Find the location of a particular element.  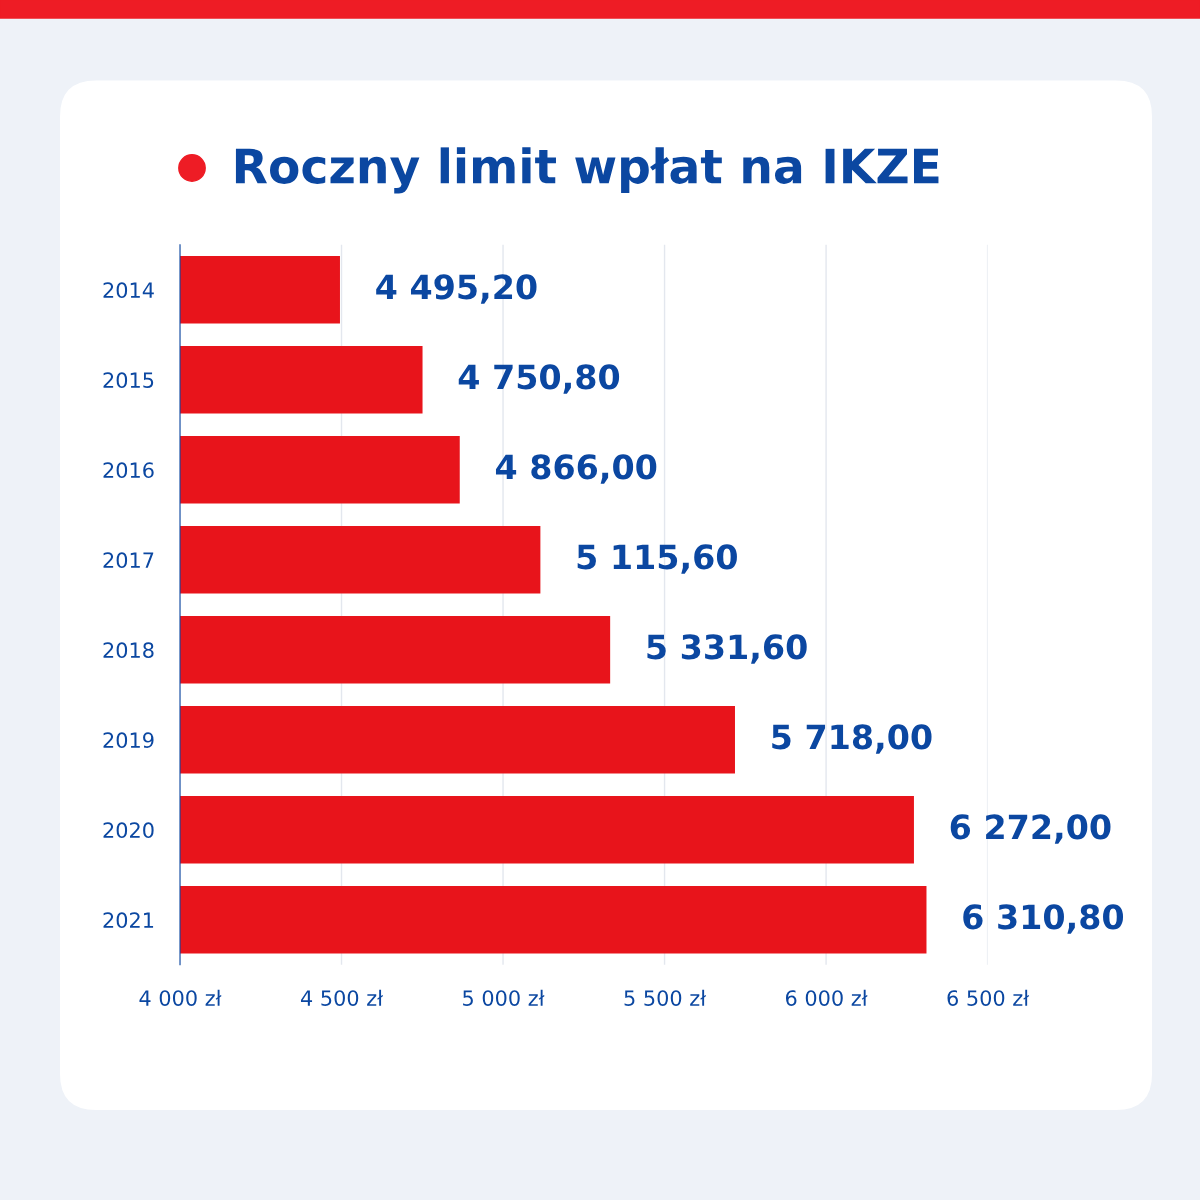

y-tick-label: 2016 is located at coordinates (128, 470).